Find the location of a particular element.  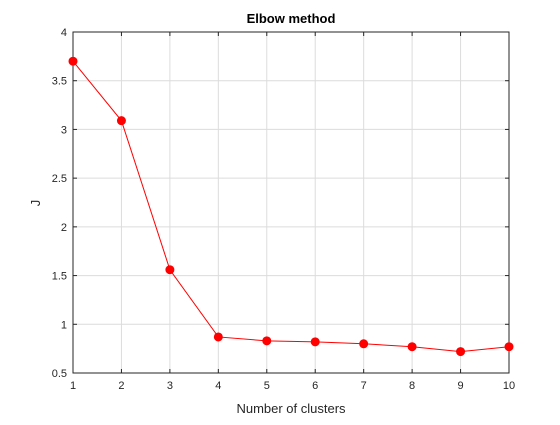

x-tick-label: 2 is located at coordinates (121, 386).